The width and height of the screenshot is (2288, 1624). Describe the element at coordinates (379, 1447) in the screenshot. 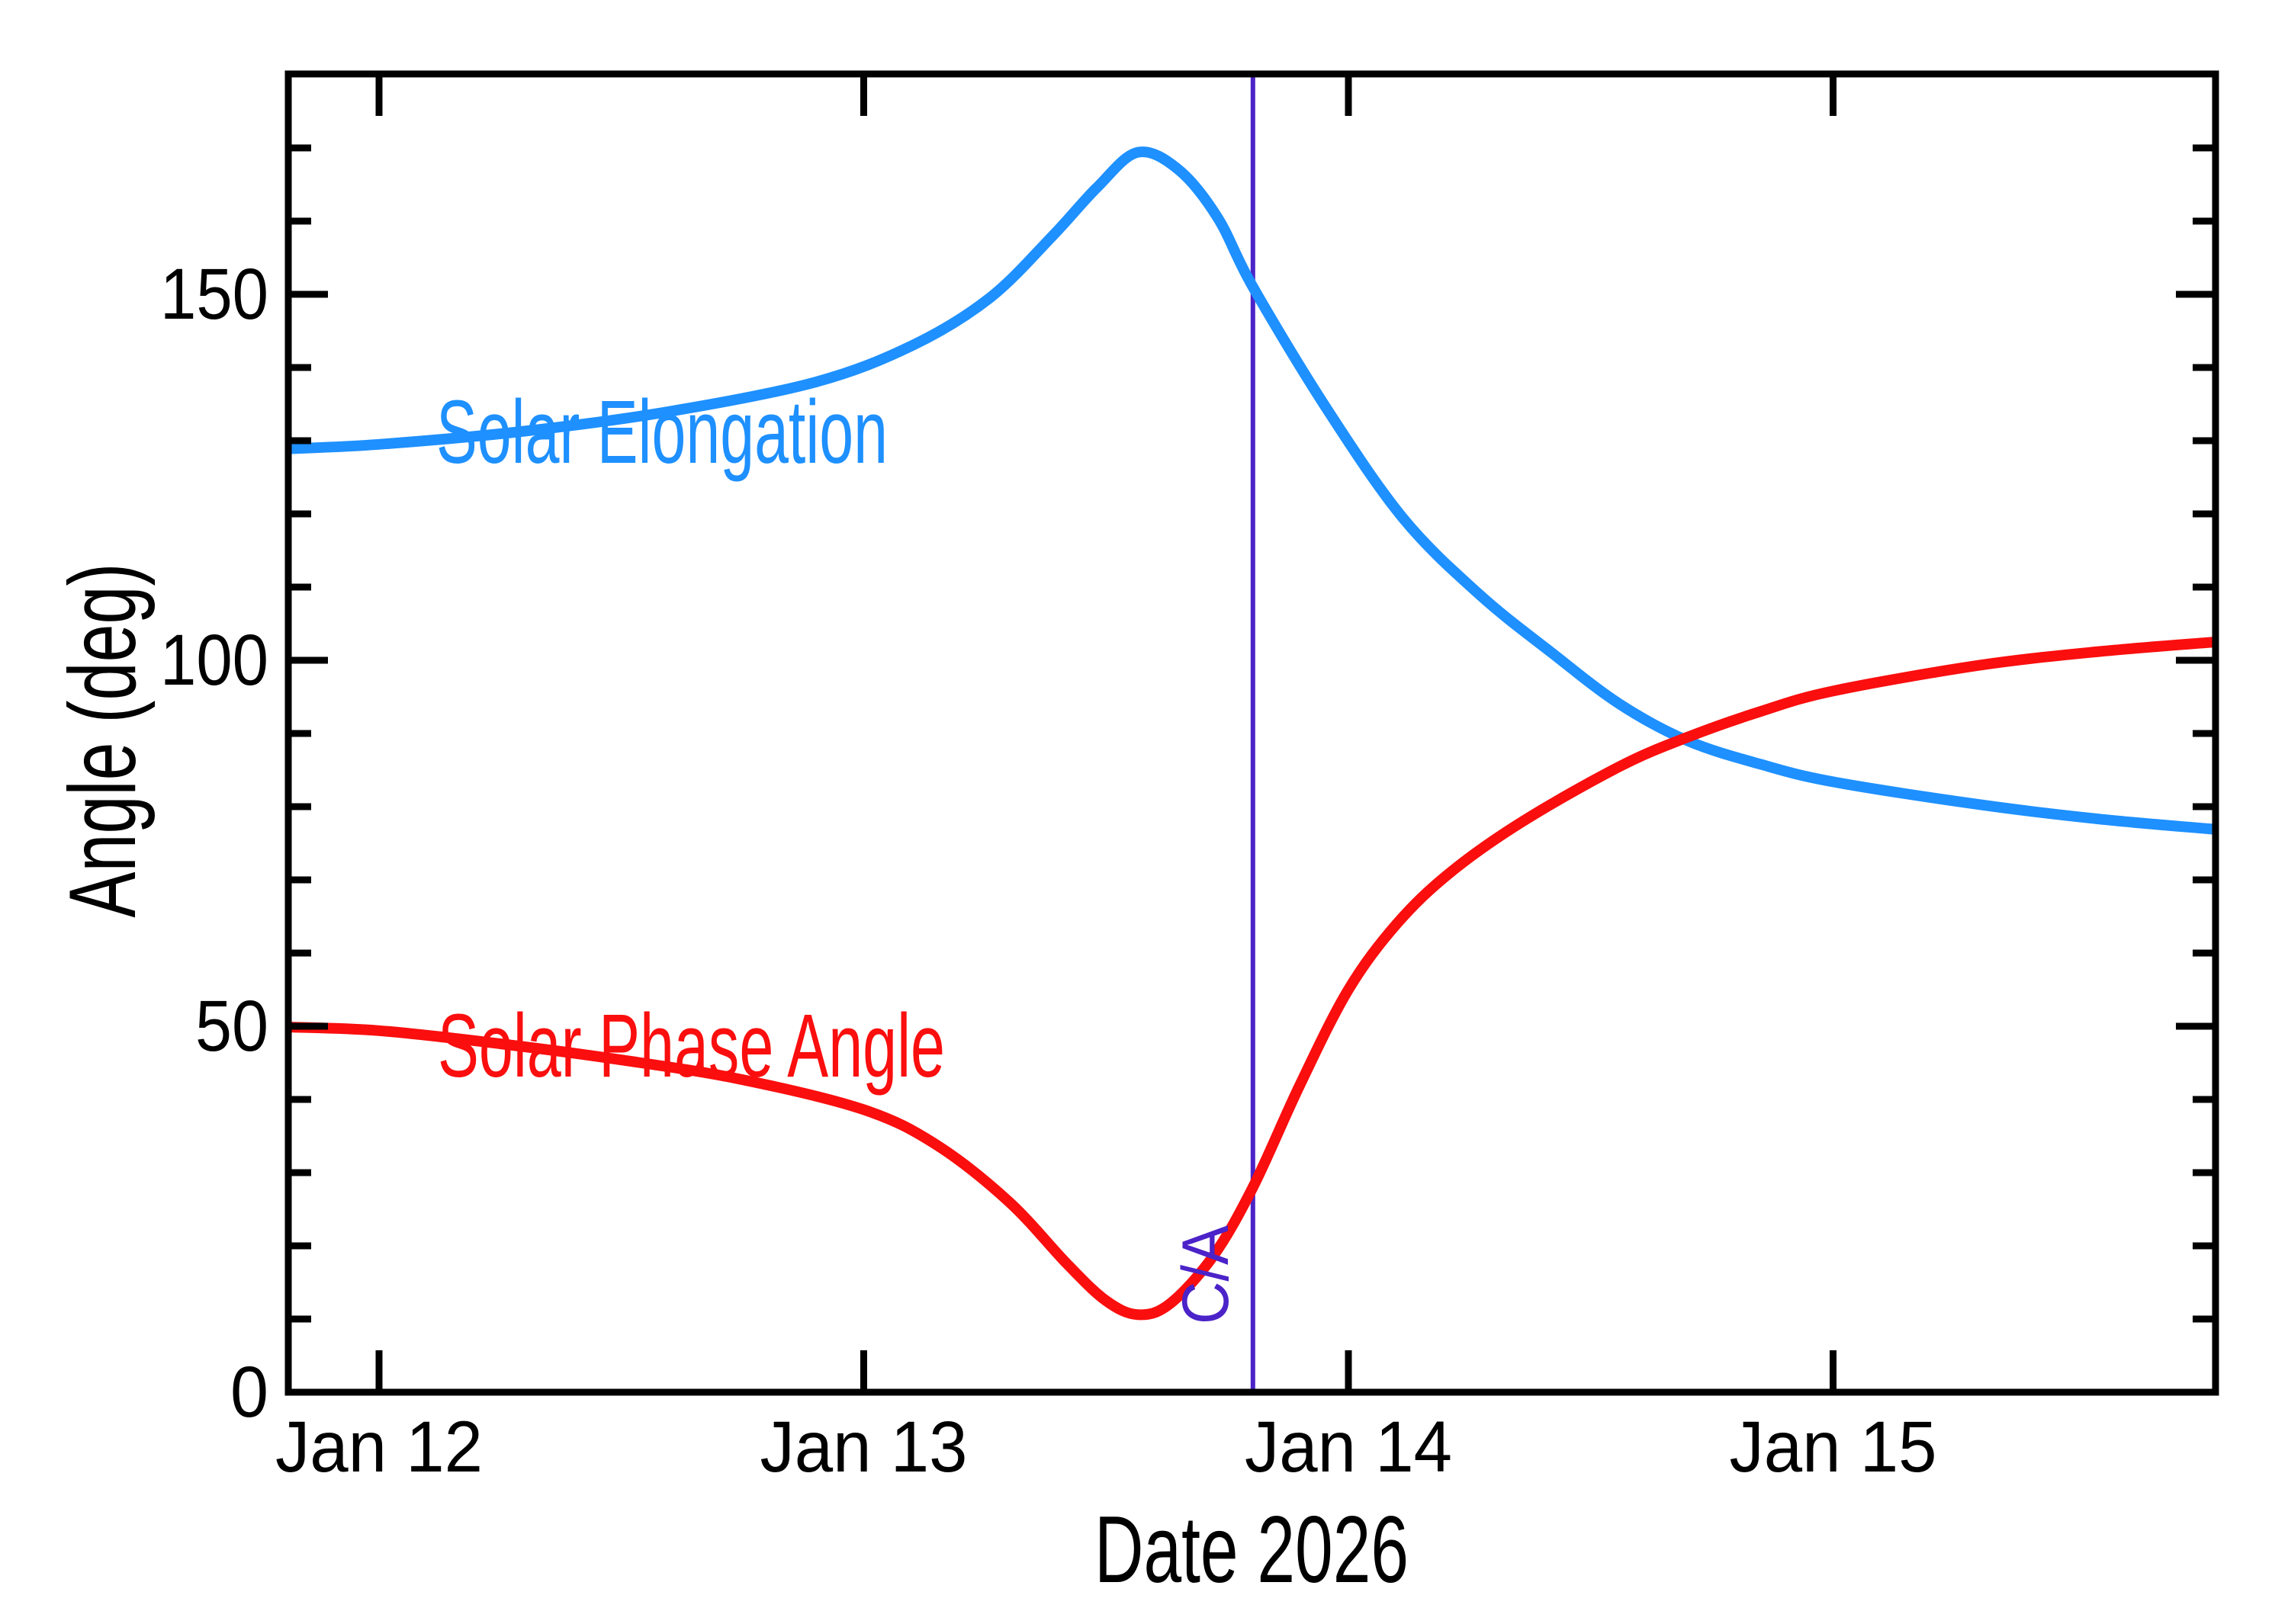

I see `x-tick-label: Jan 12` at that location.